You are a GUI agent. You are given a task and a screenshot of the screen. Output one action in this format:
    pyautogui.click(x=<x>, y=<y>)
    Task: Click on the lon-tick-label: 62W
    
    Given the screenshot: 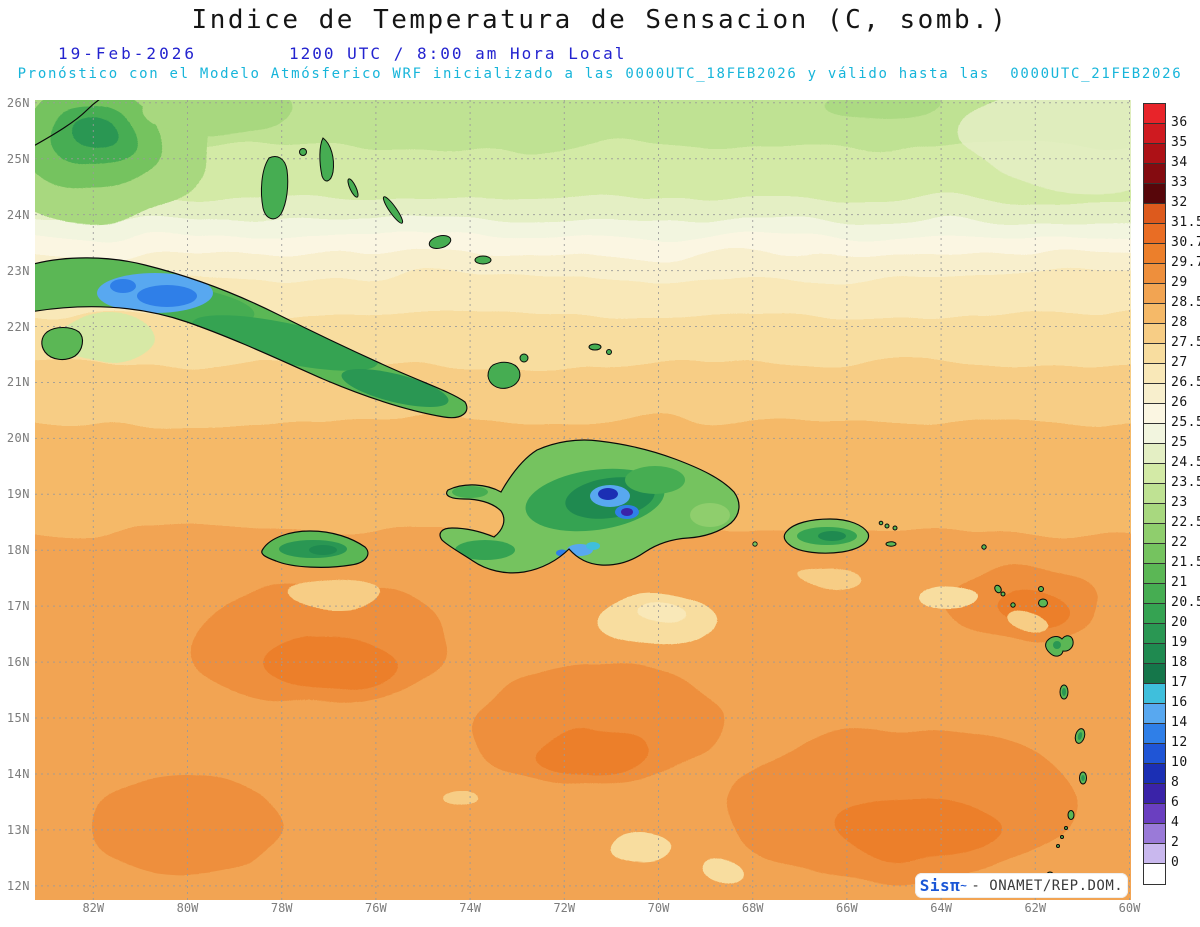 What is the action you would take?
    pyautogui.click(x=1035, y=908)
    